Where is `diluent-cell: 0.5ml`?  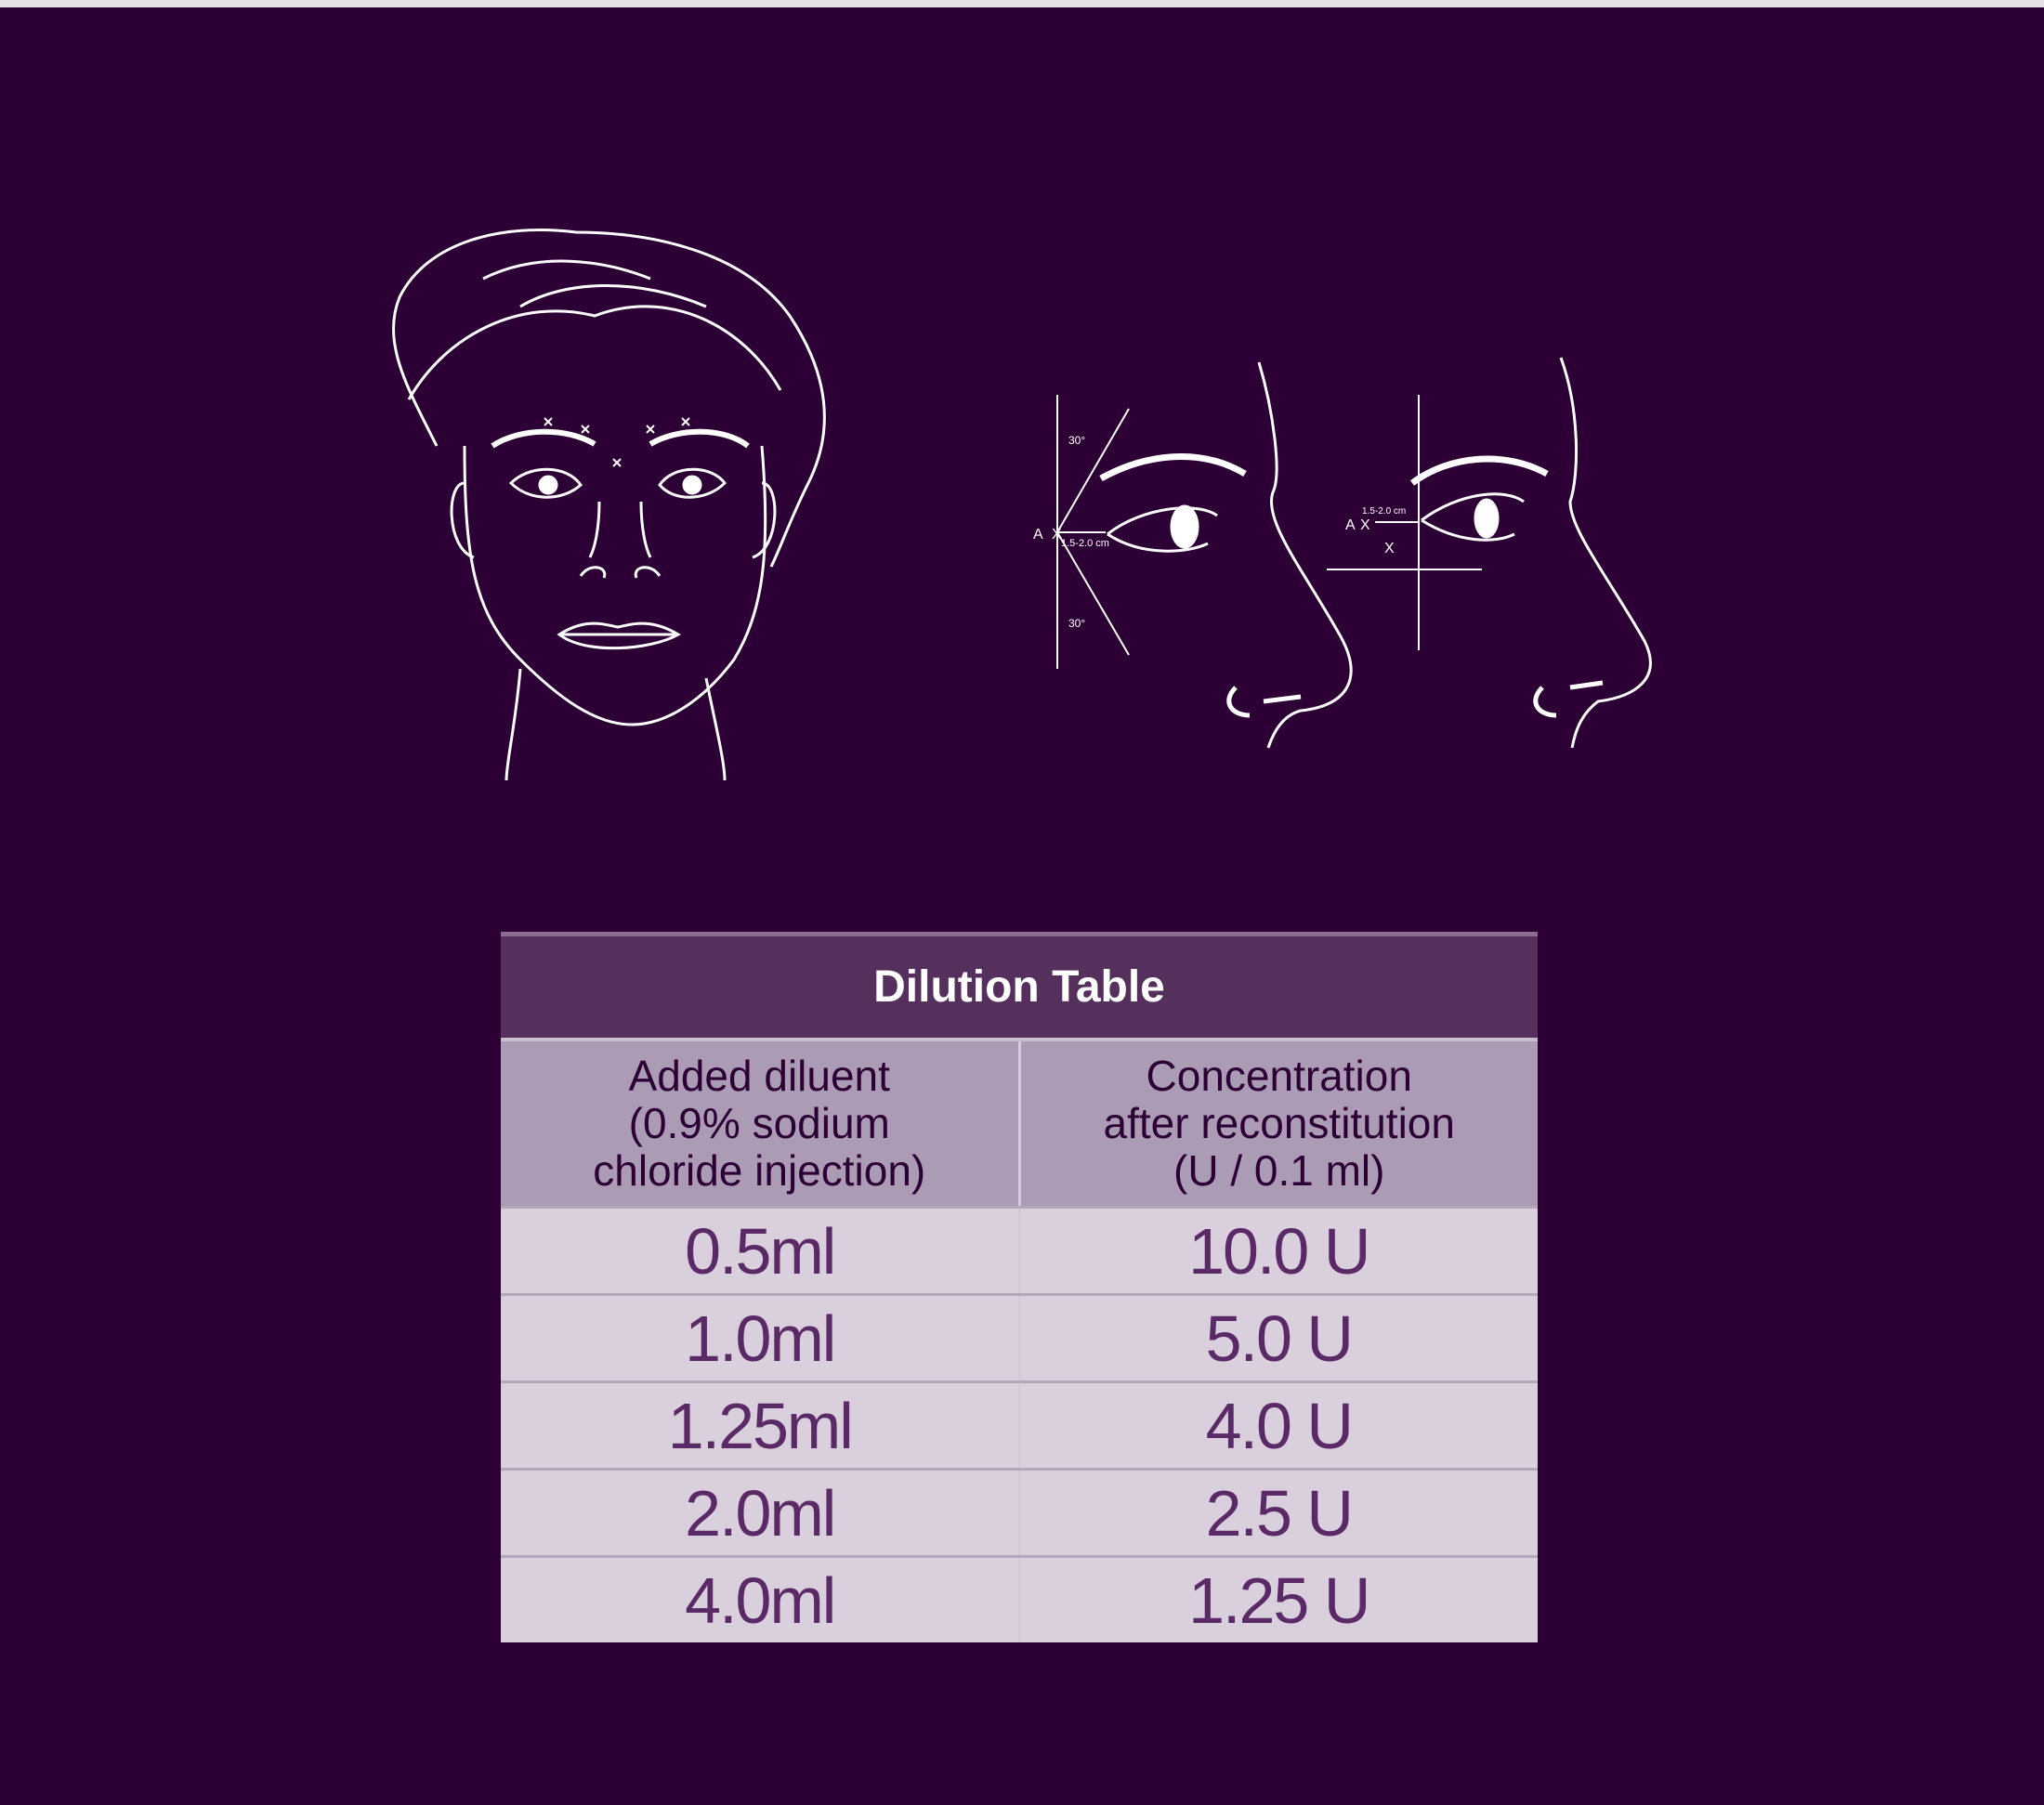
diluent-cell: 0.5ml is located at coordinates (760, 1251).